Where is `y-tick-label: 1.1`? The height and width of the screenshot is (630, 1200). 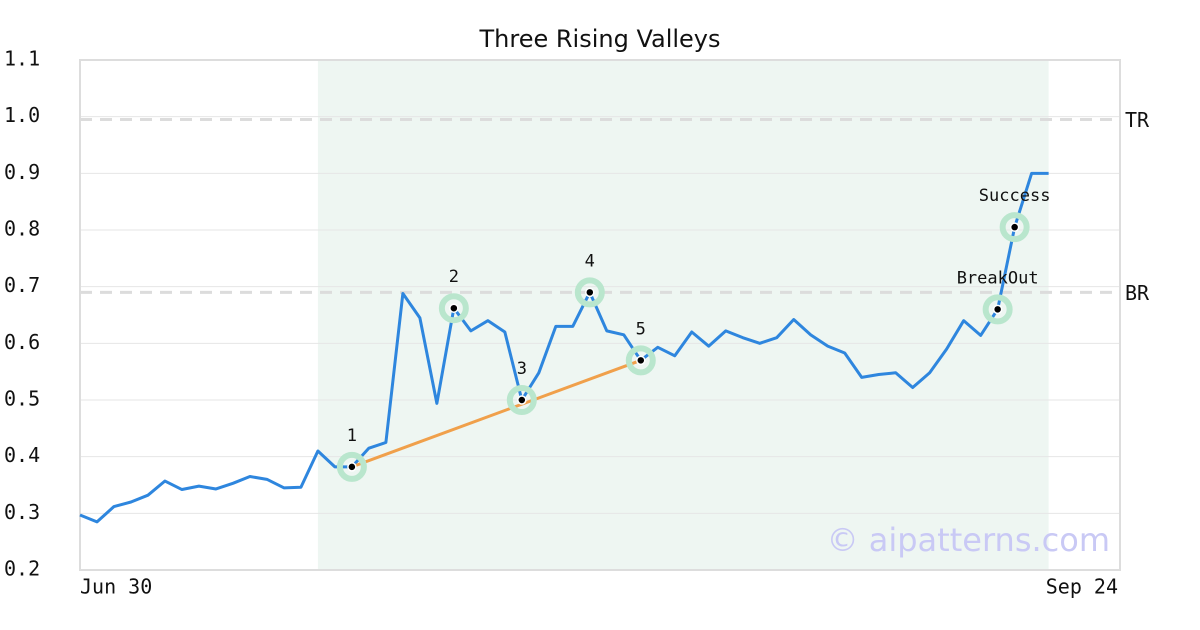 y-tick-label: 1.1 is located at coordinates (22, 59).